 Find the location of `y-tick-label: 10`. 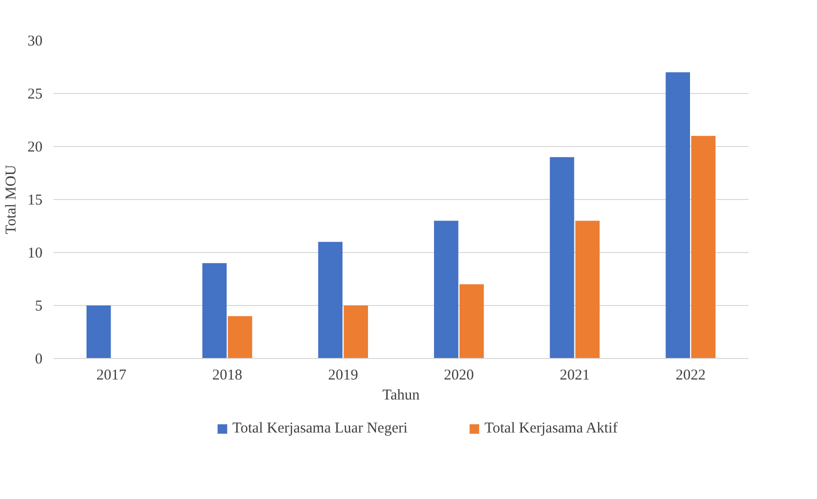

y-tick-label: 10 is located at coordinates (35, 254).